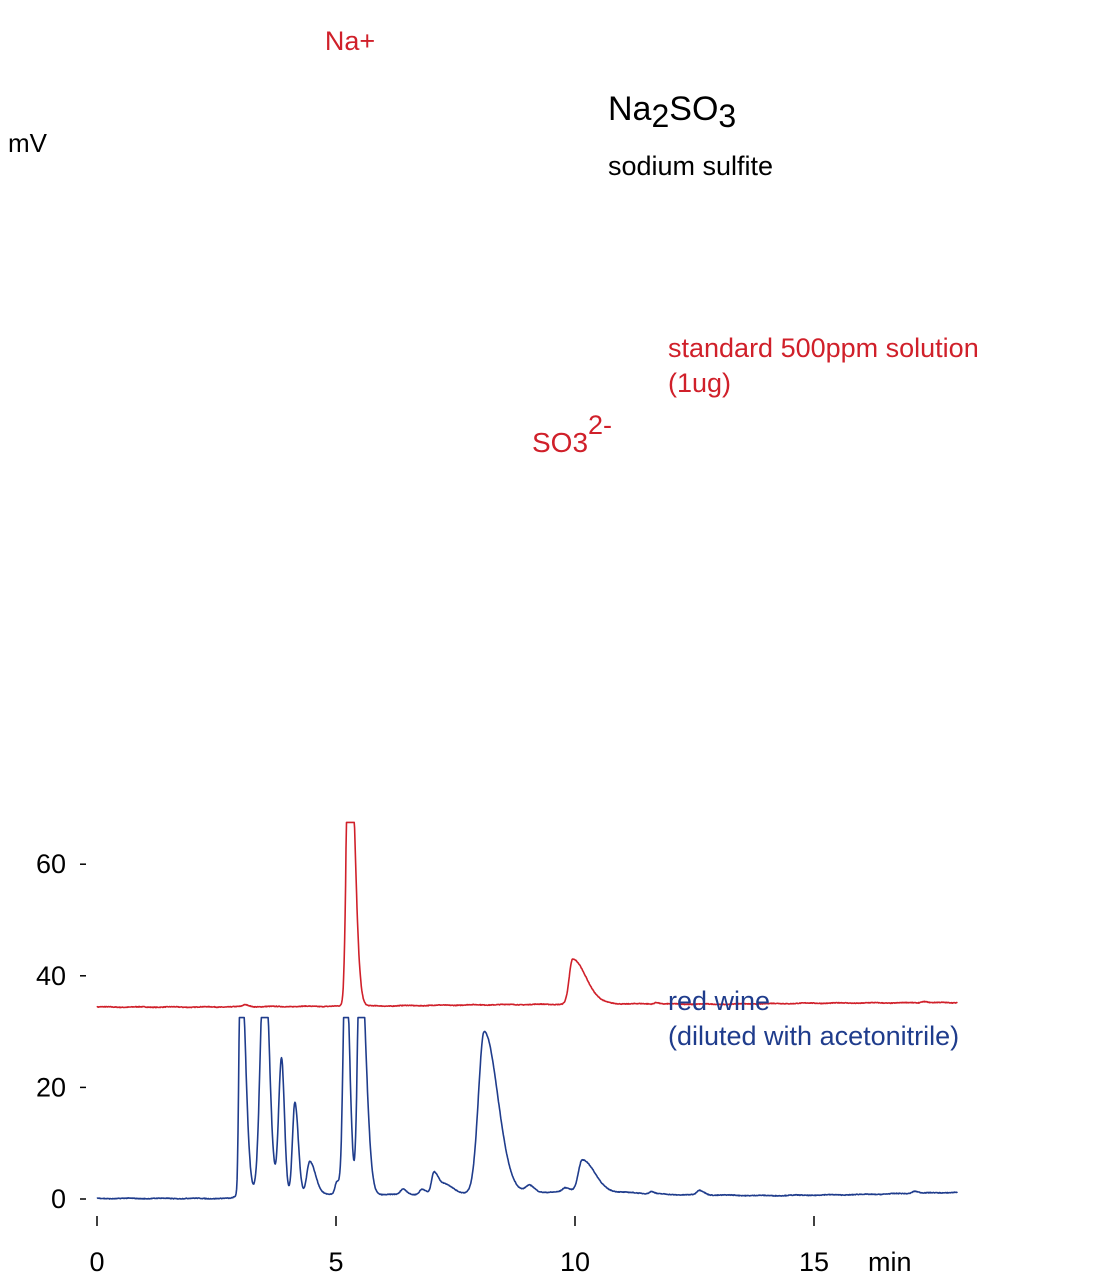  What do you see at coordinates (96, 1262) in the screenshot?
I see `x-tick-label: 0` at bounding box center [96, 1262].